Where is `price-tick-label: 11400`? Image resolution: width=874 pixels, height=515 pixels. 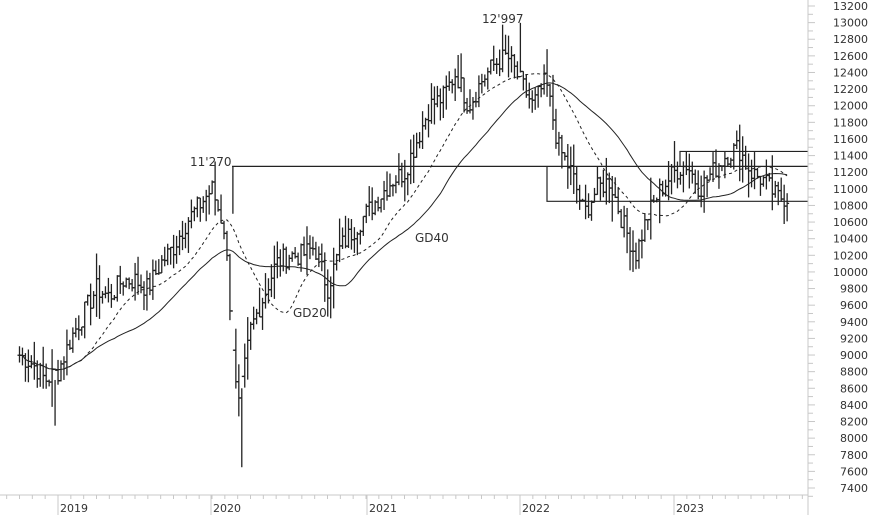
price-tick-label: 11400 is located at coordinates (850, 156).